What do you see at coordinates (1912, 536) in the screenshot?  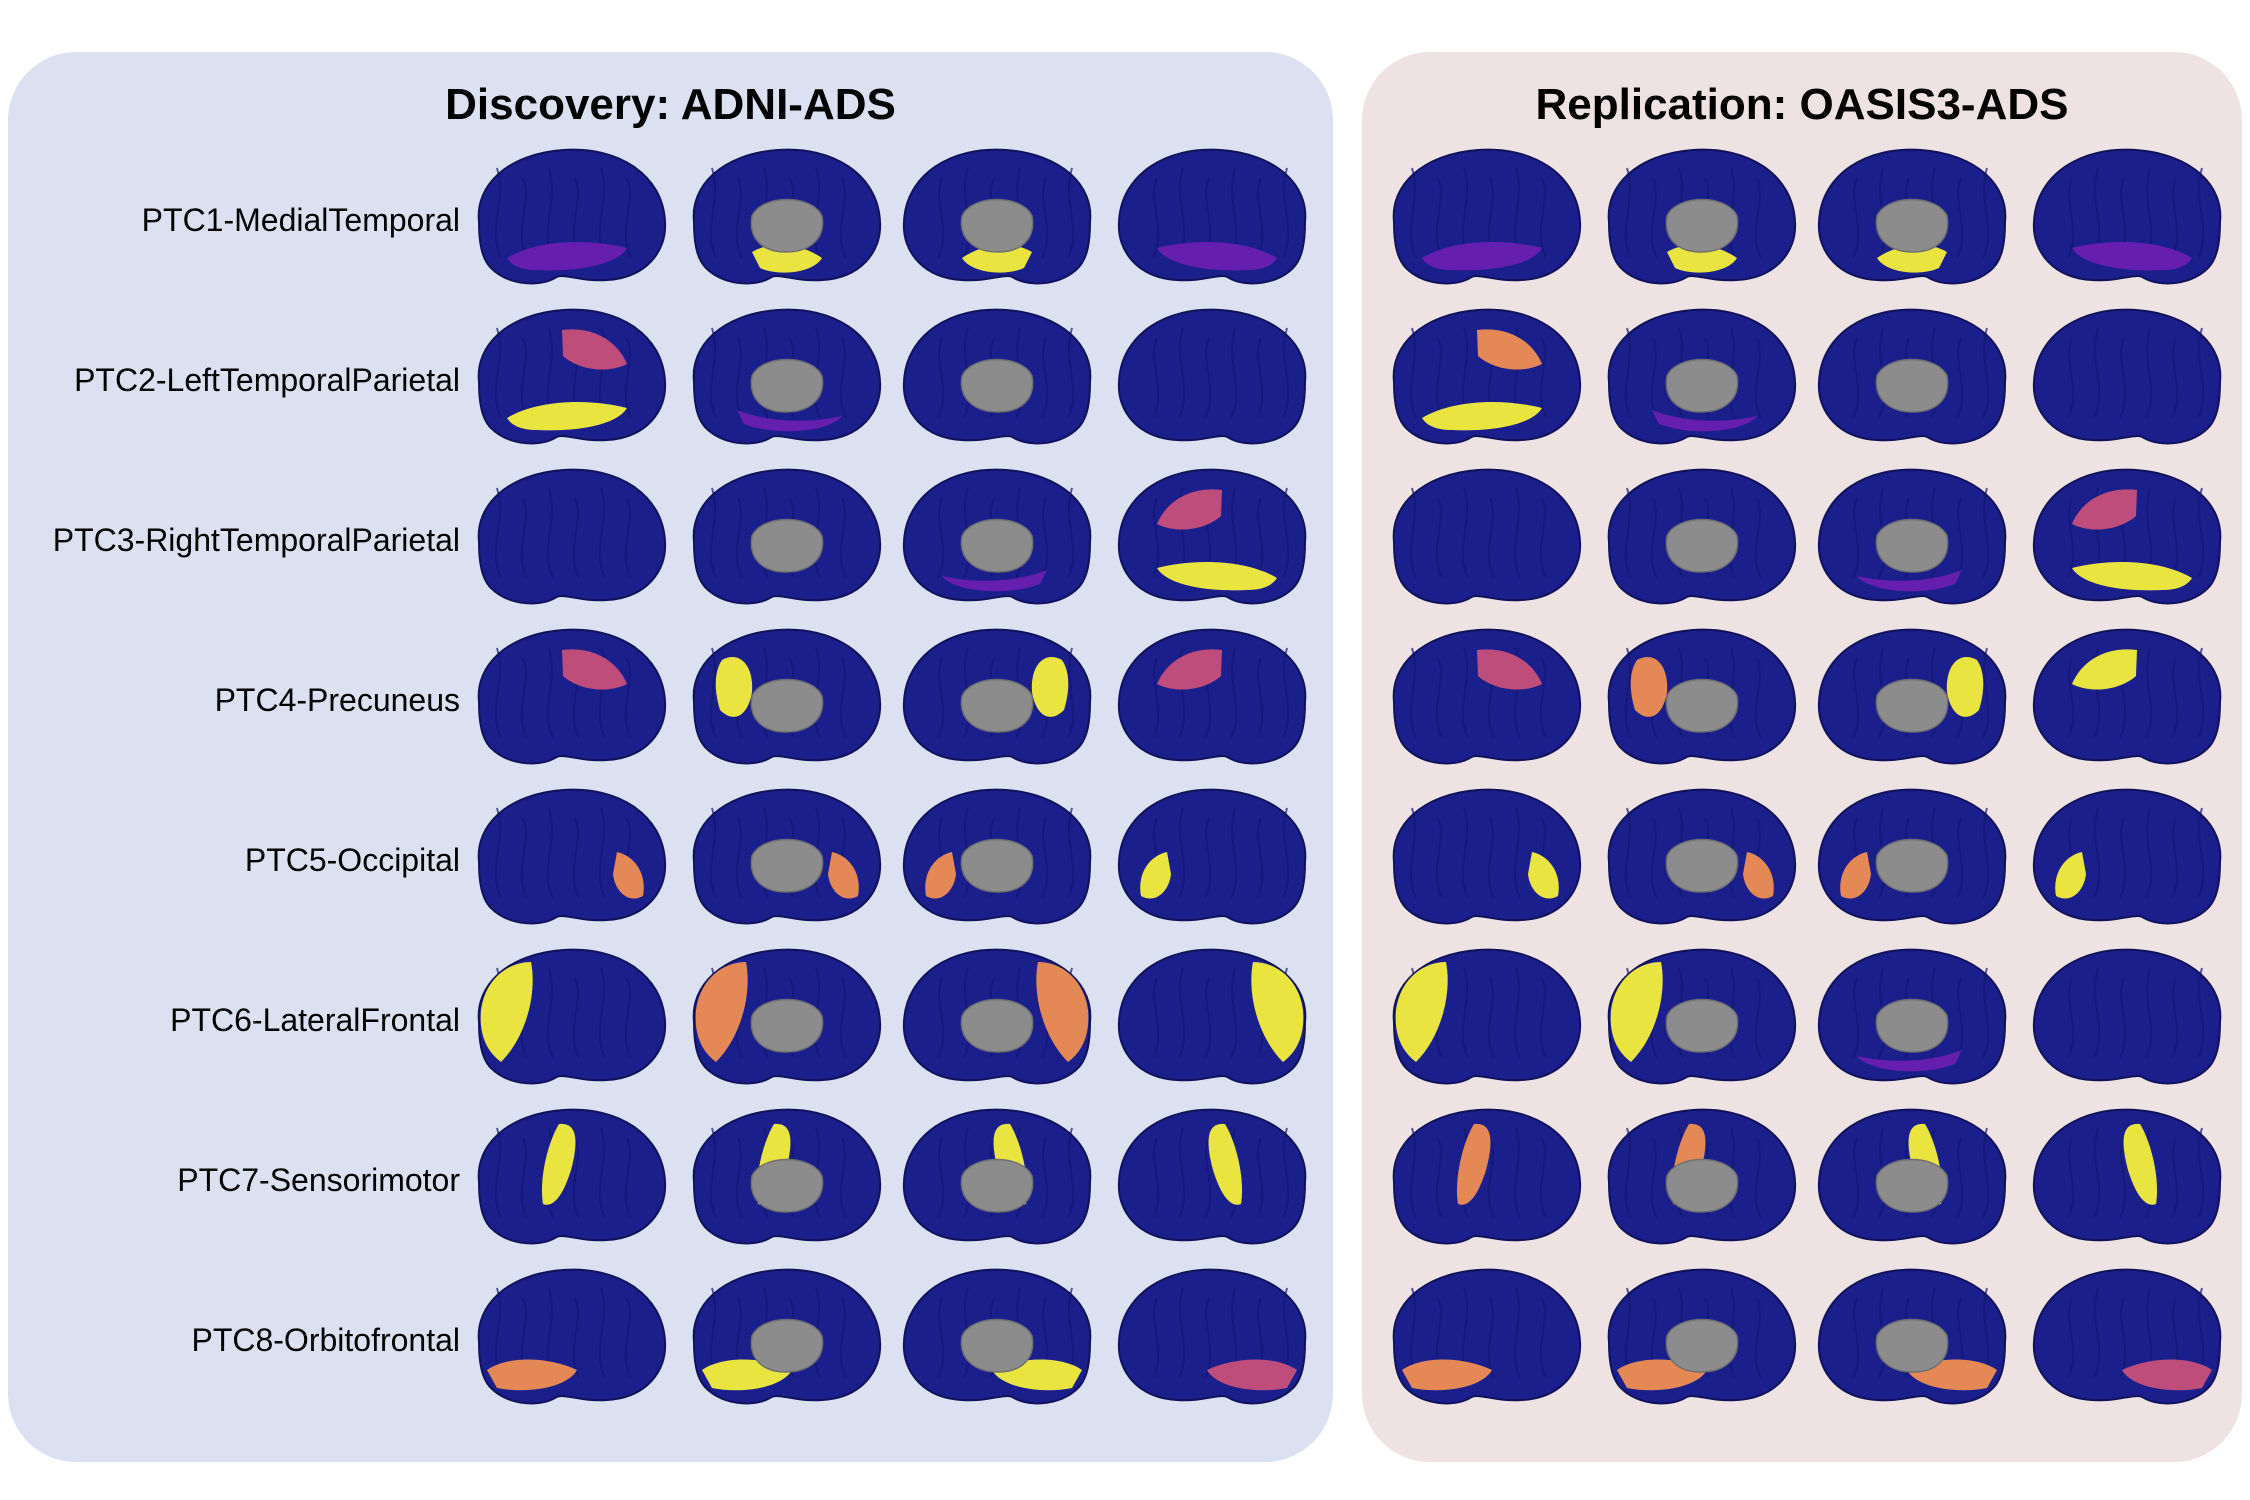 I see `brain-replication-ptc3-right-medial` at bounding box center [1912, 536].